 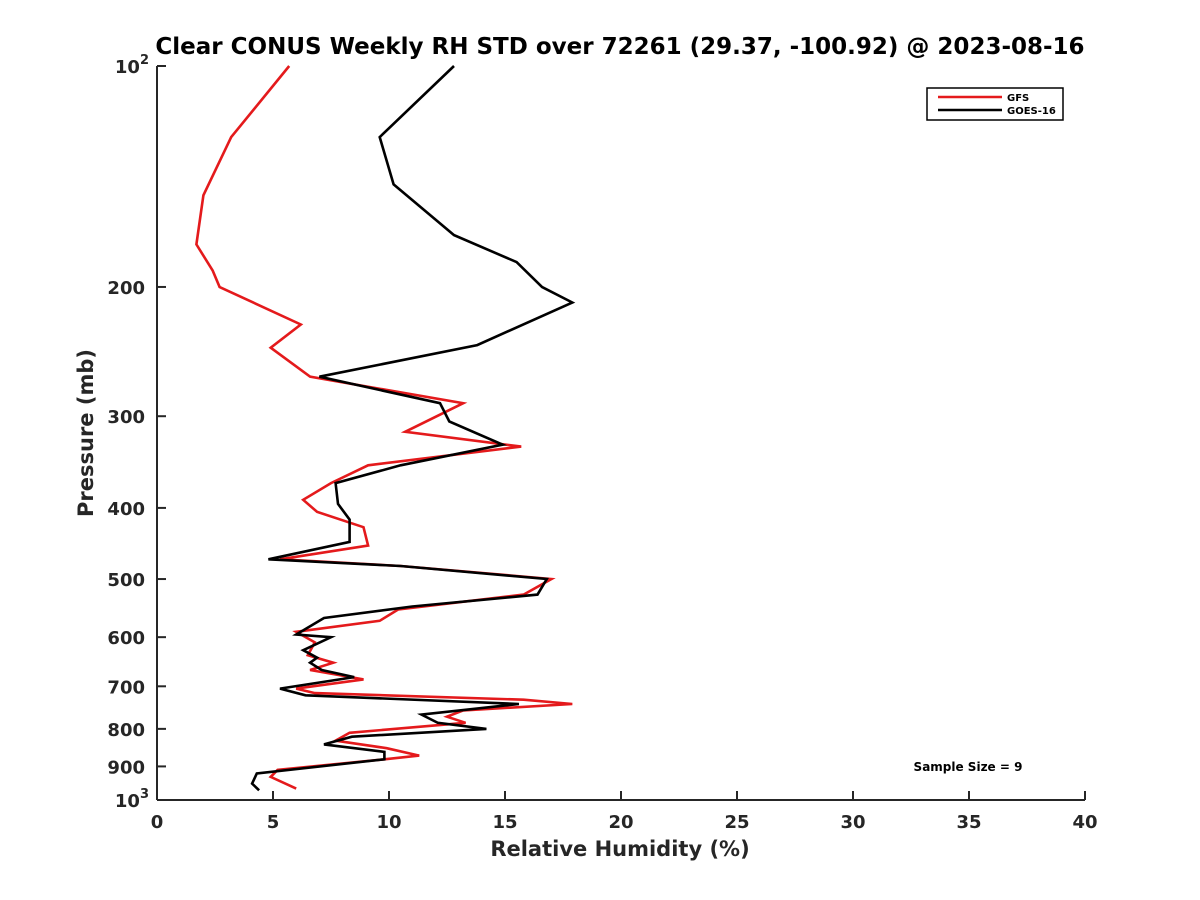 What do you see at coordinates (126, 767) in the screenshot?
I see `y-tick-label: 900` at bounding box center [126, 767].